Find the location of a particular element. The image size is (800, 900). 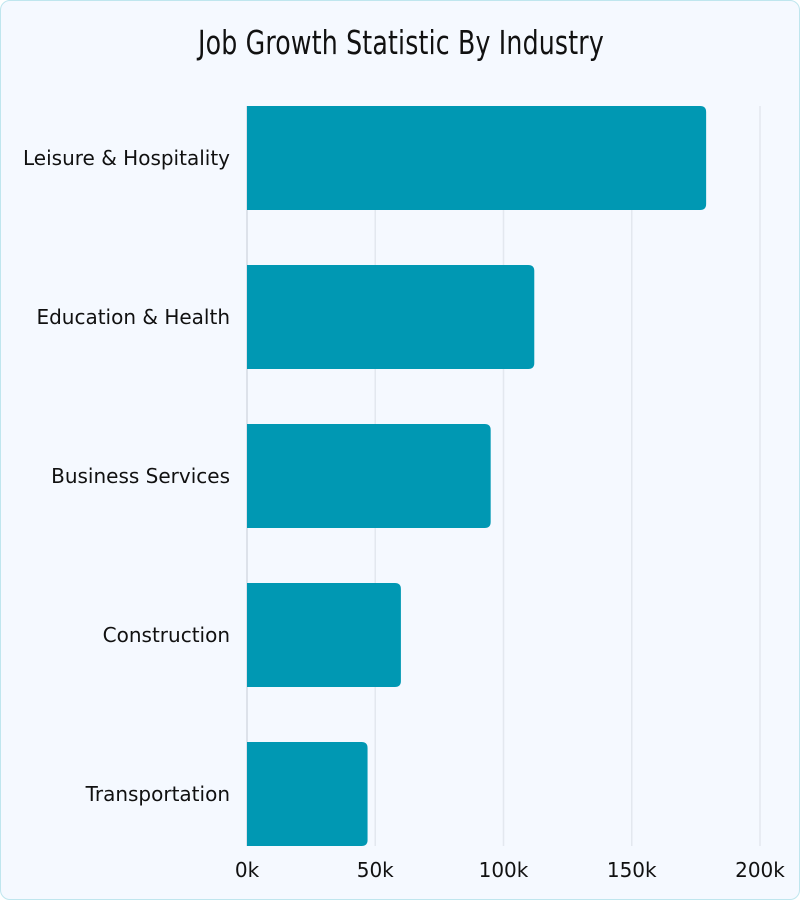

category-label: Education & Health is located at coordinates (133, 317).